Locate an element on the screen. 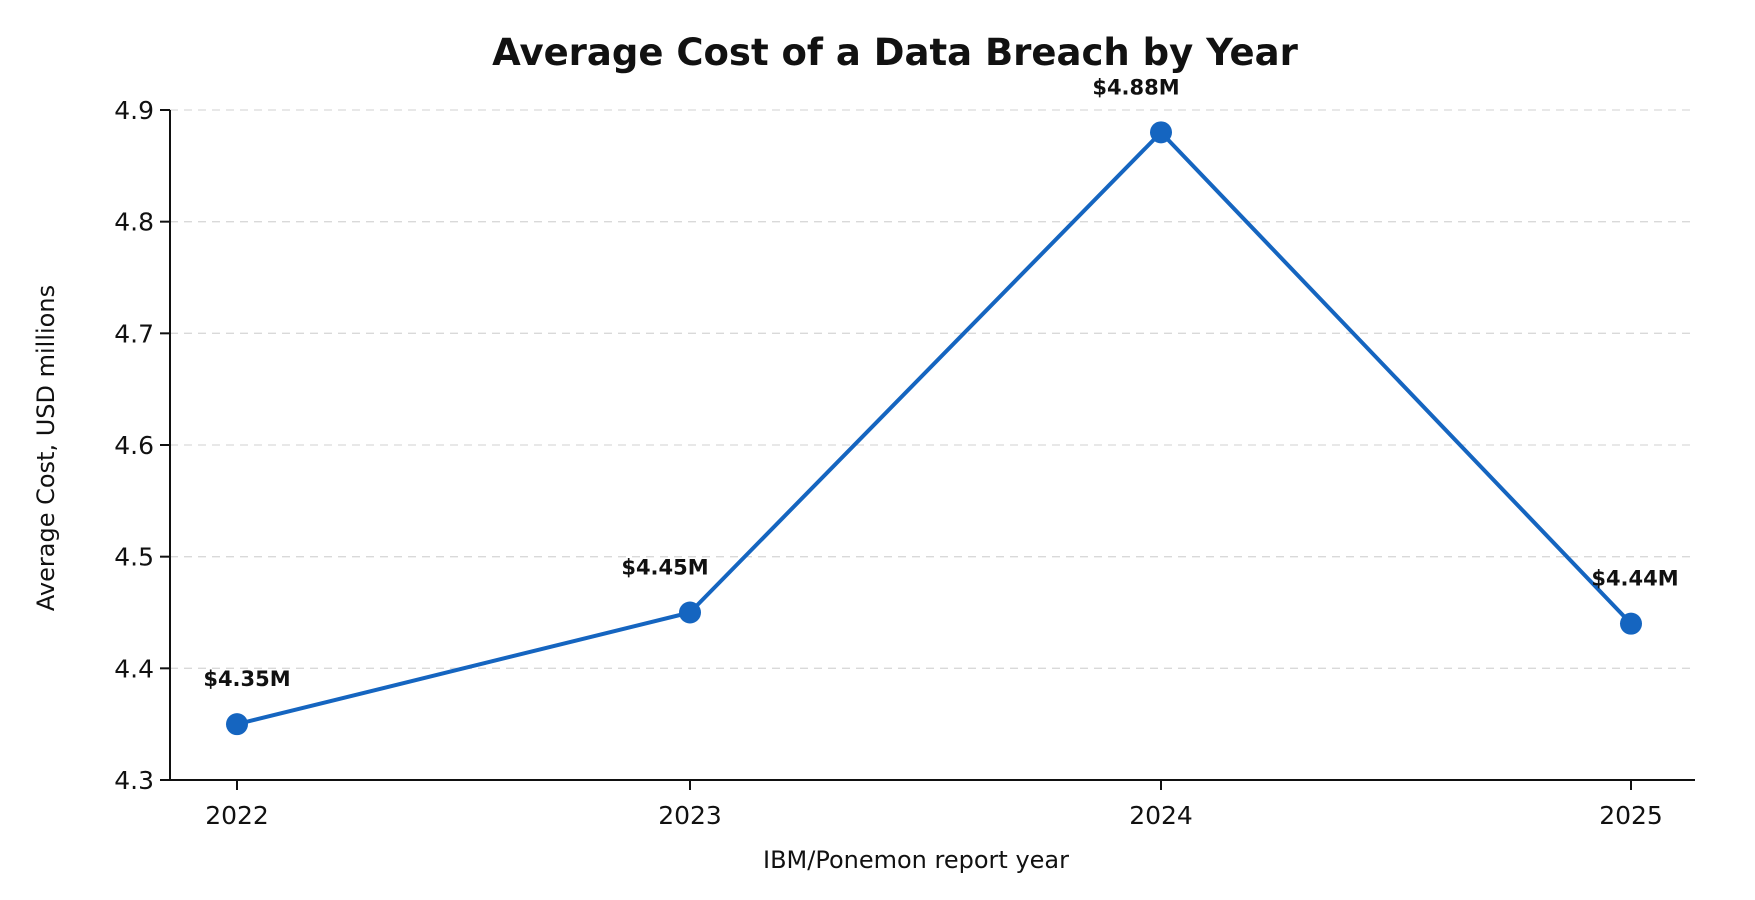 This screenshot has width=1755, height=900. data-label-2025: $4.44M is located at coordinates (1634, 579).